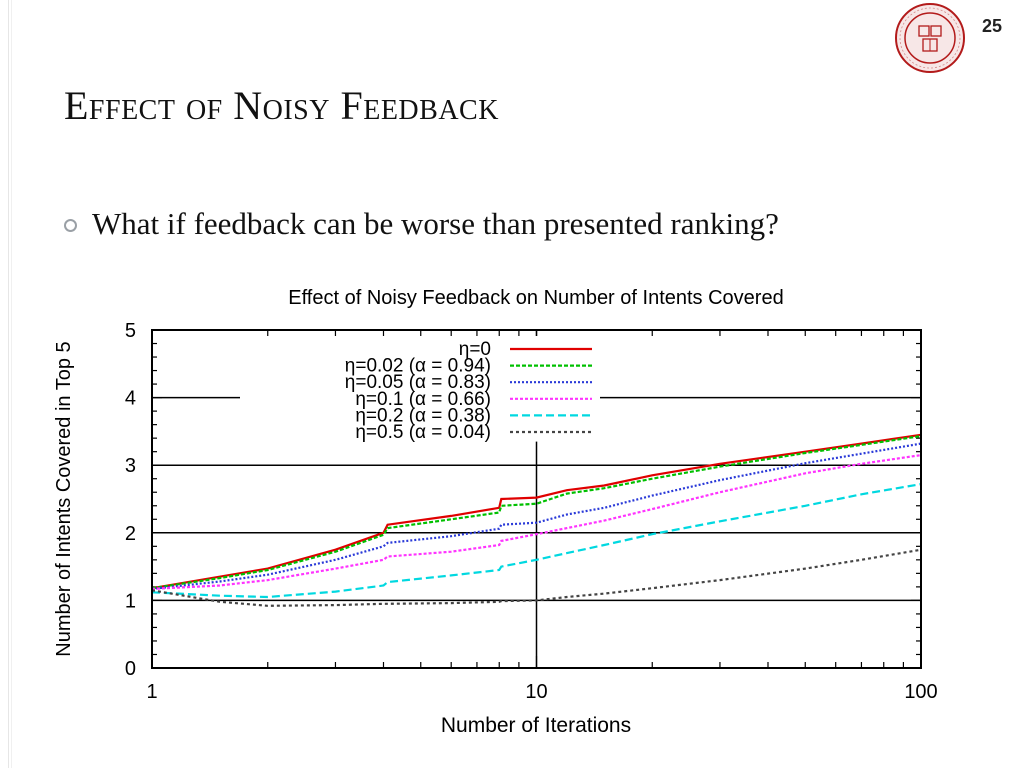  What do you see at coordinates (130, 331) in the screenshot?
I see `y-tick-label: 5` at bounding box center [130, 331].